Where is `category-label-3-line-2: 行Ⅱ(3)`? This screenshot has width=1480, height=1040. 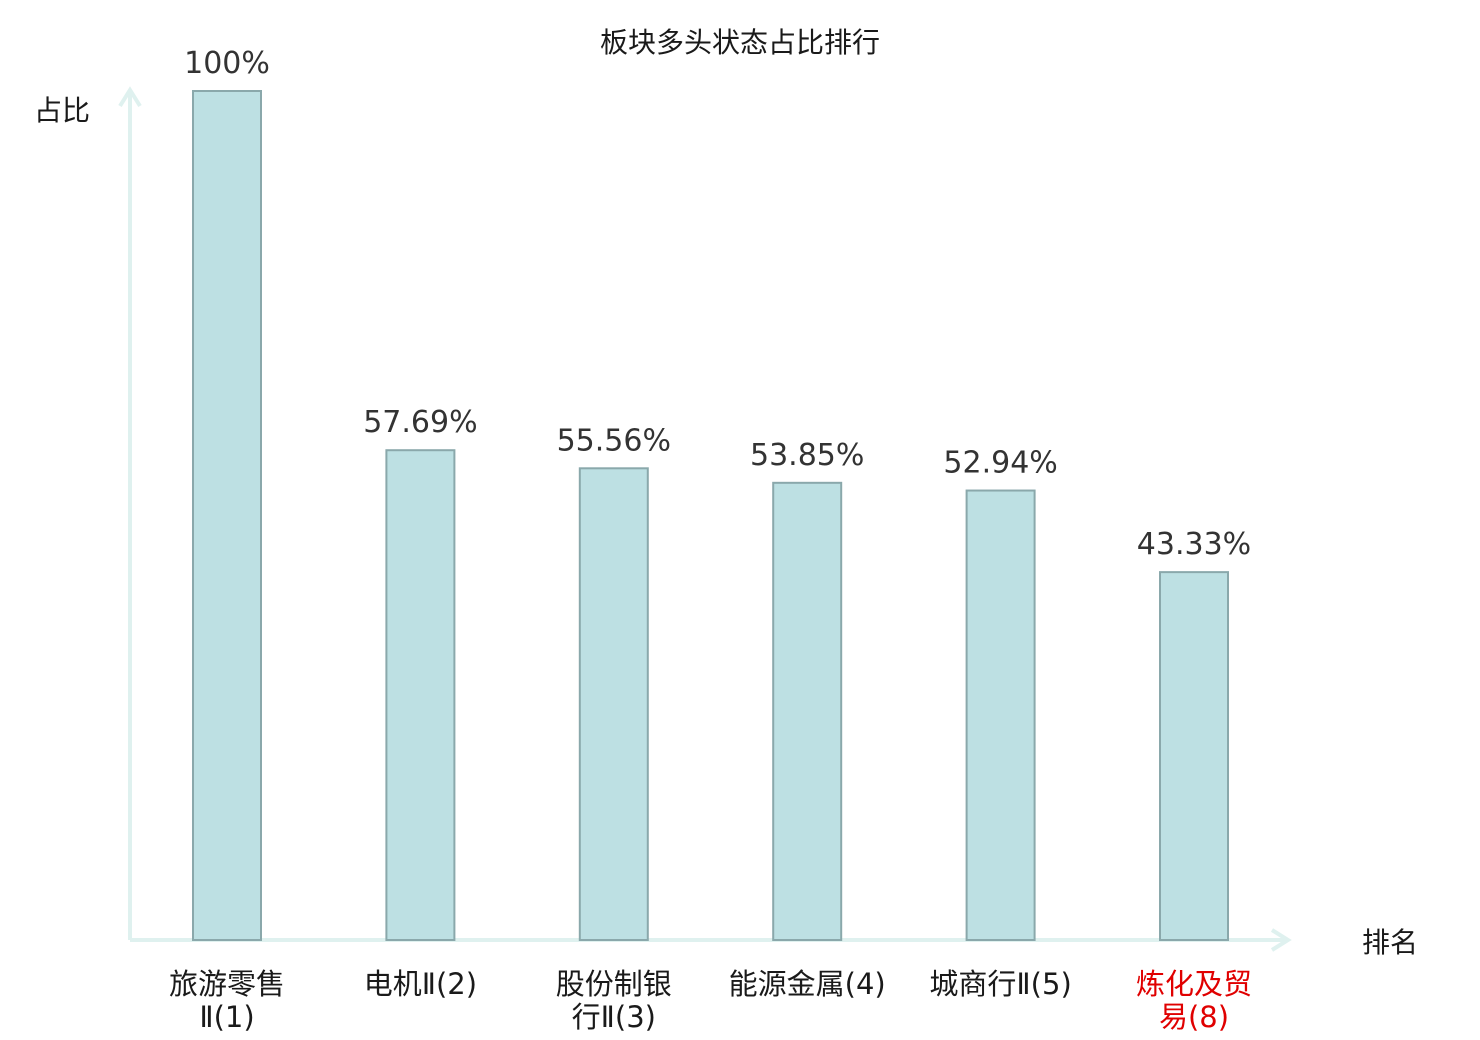 category-label-3-line-2: 行Ⅱ(3) is located at coordinates (614, 1017).